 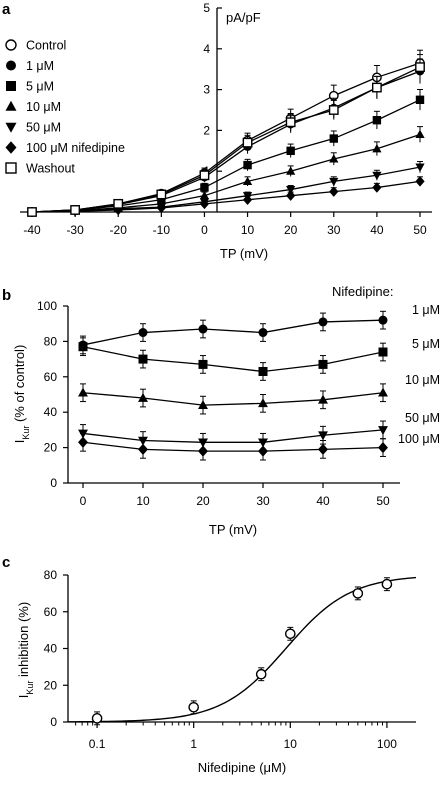 What do you see at coordinates (51, 612) in the screenshot?
I see `panel-c-y-tick-label: 60` at bounding box center [51, 612].